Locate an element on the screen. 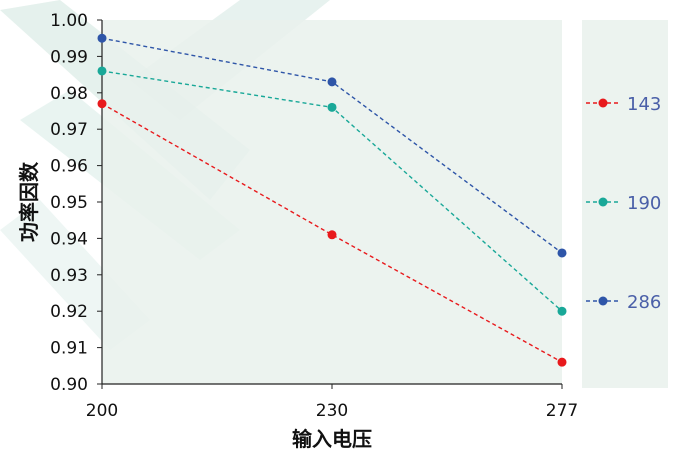 Image resolution: width=684 pixels, height=454 pixels. x-tick-label: 277 is located at coordinates (562, 411).